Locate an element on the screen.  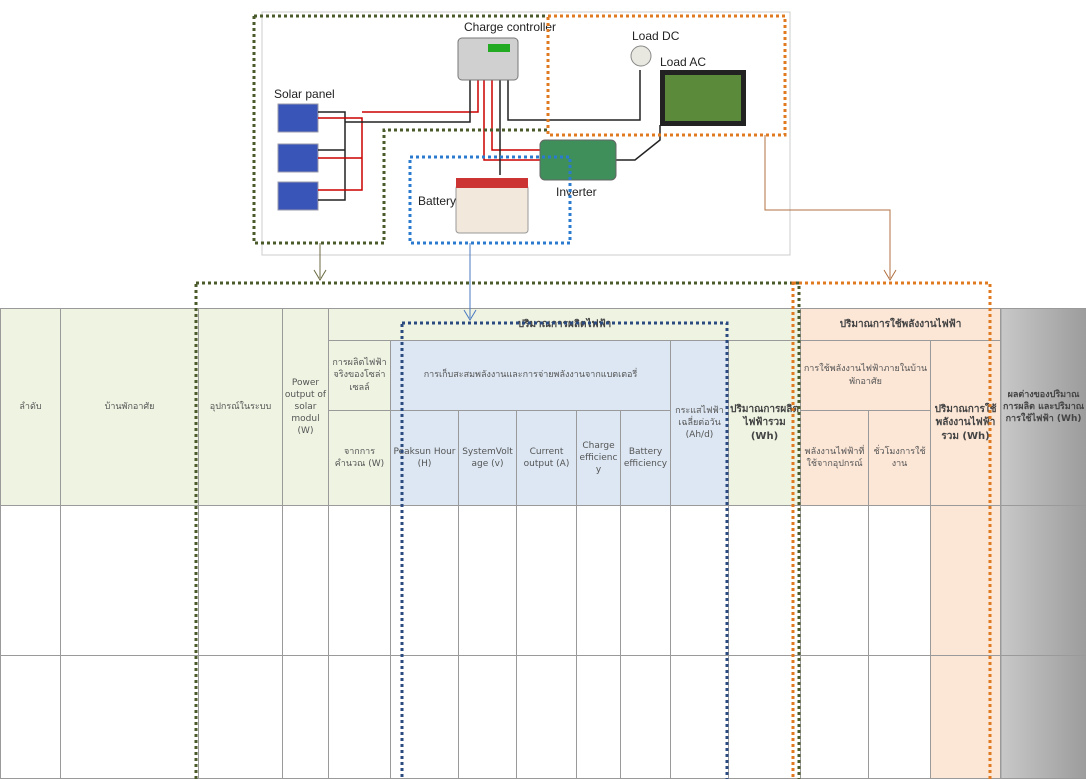
header-cell: บ้านพักอาศัย is located at coordinates (129, 407).